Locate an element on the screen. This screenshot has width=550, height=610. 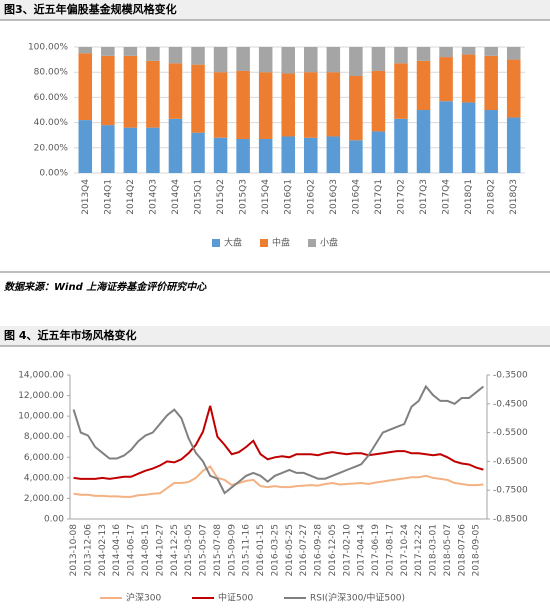
x-tick-label: 2016-12-05 is located at coordinates (333, 550).